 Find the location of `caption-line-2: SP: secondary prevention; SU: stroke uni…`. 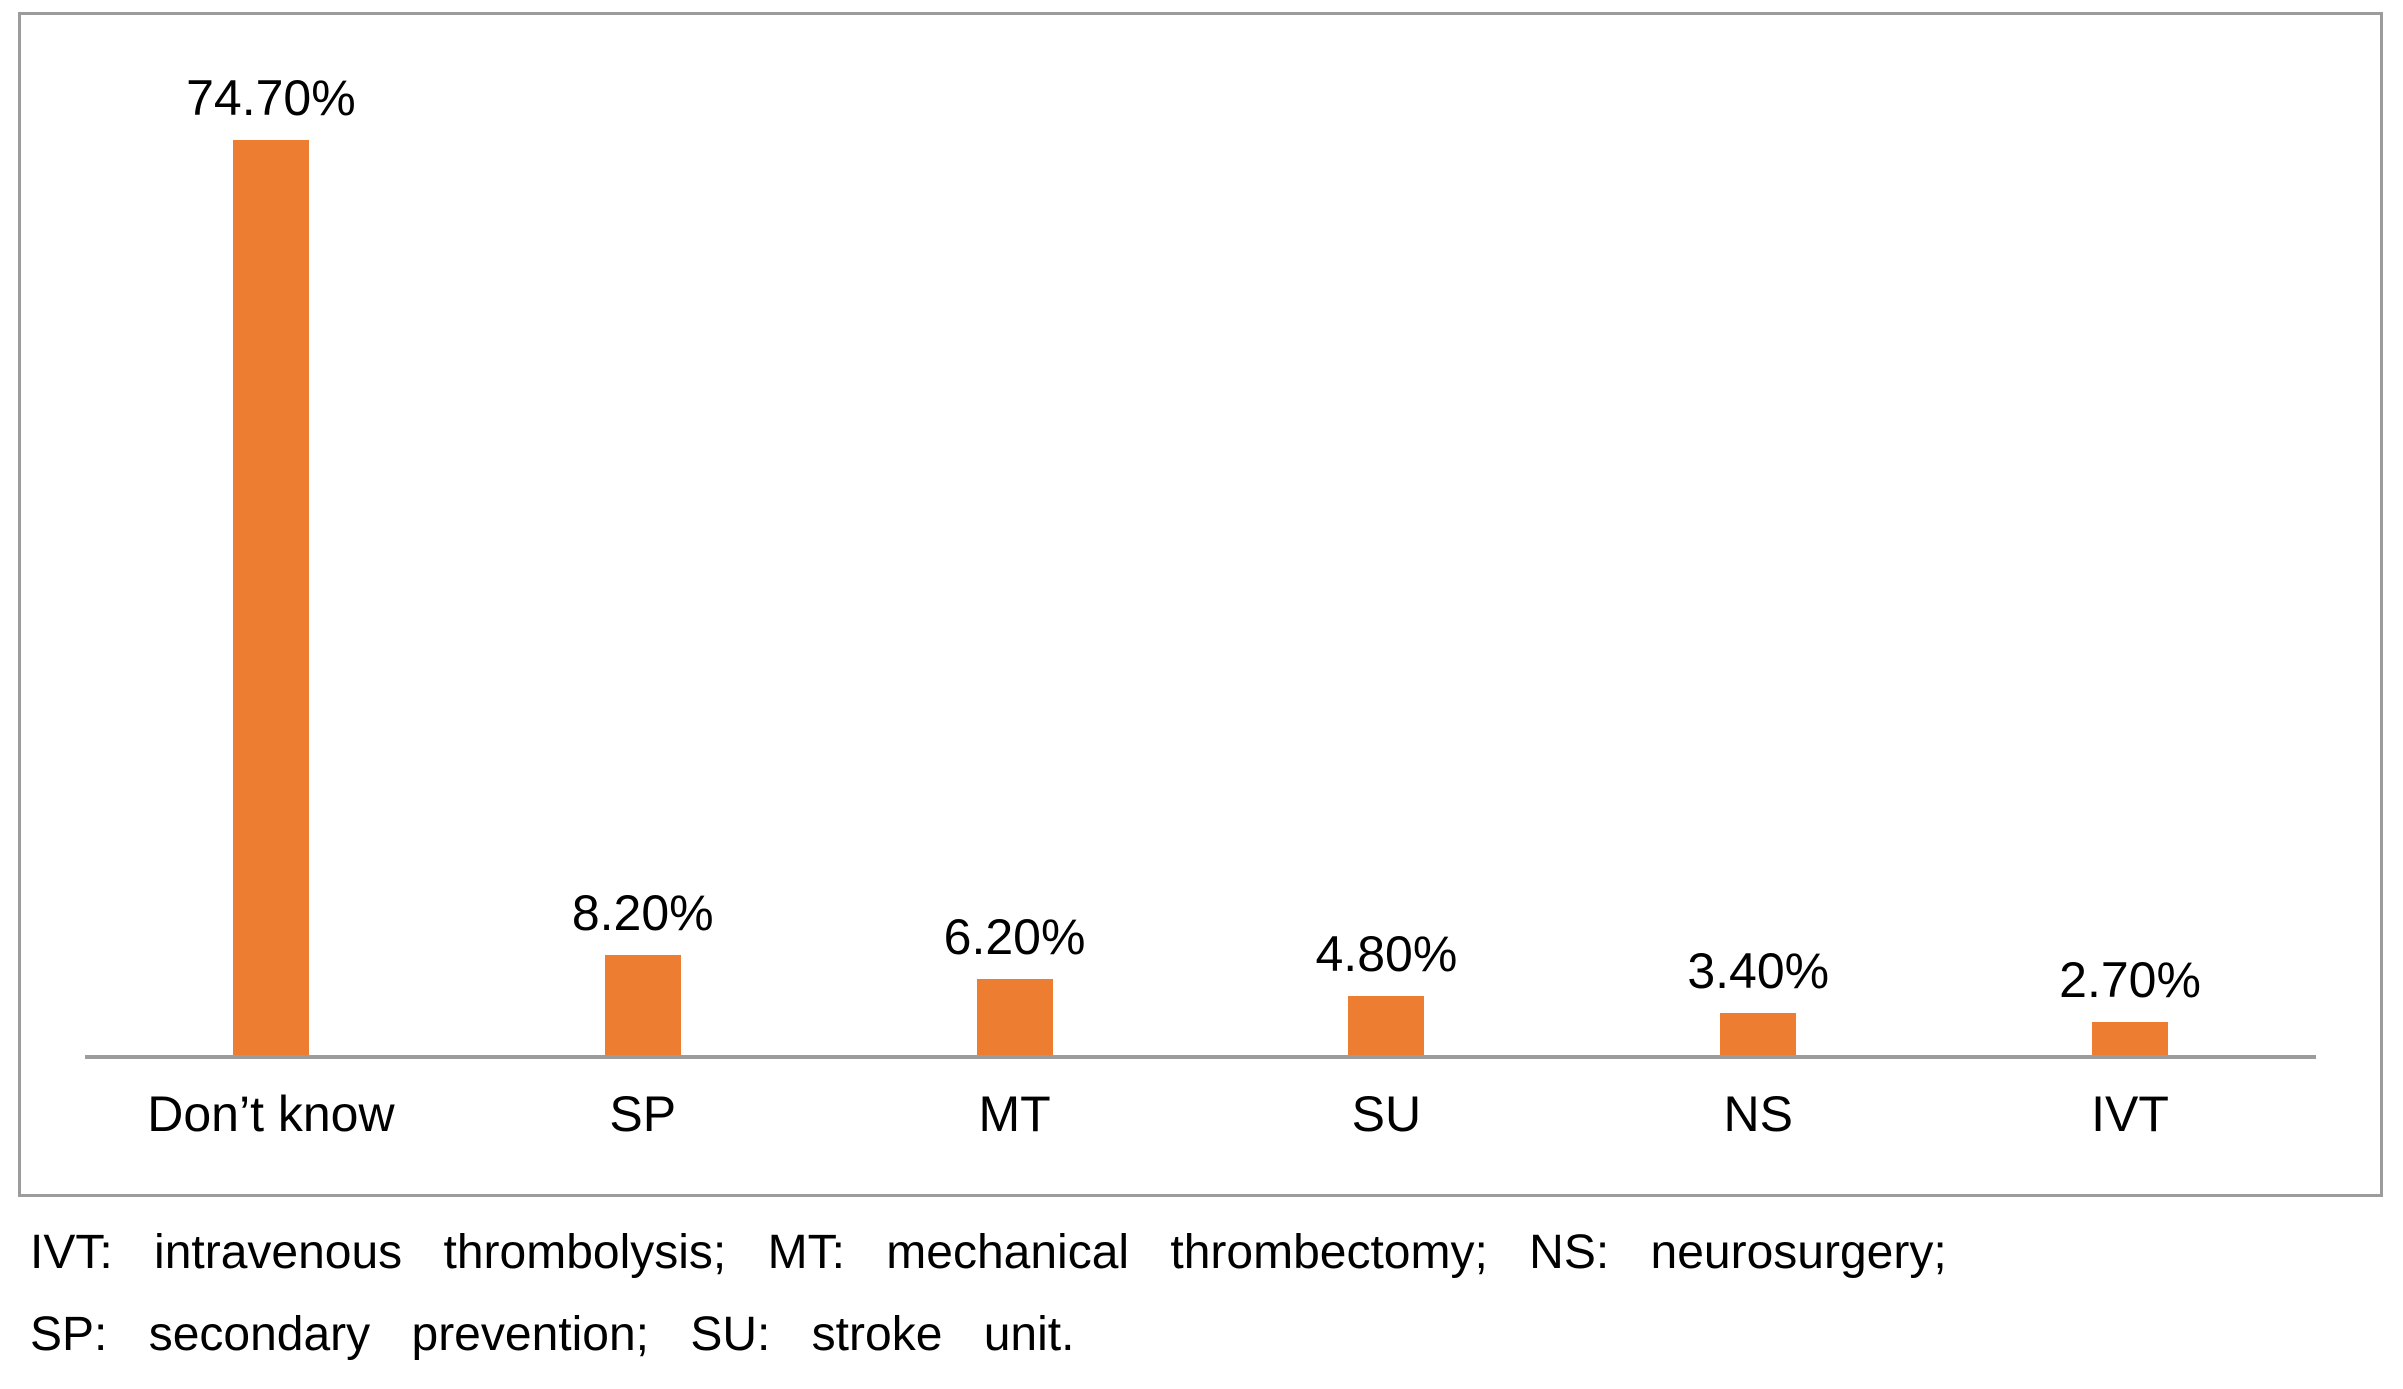

caption-line-2: SP: secondary prevention; SU: stroke uni… is located at coordinates (552, 1334).